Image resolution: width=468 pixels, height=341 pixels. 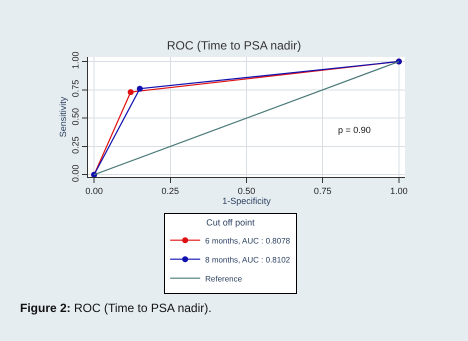 I want to click on annotation: p = 0.90, so click(x=354, y=130).